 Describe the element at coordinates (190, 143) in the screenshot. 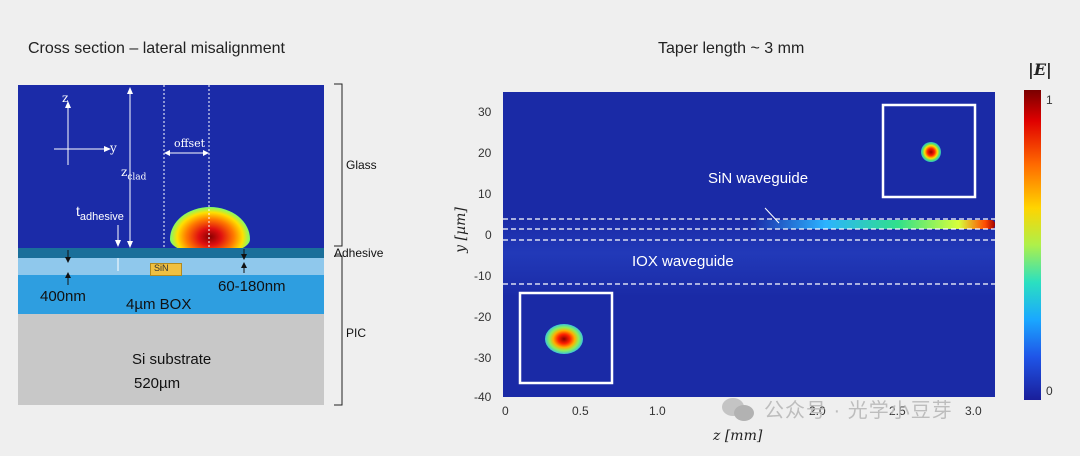

I see `offset-label: offset` at that location.